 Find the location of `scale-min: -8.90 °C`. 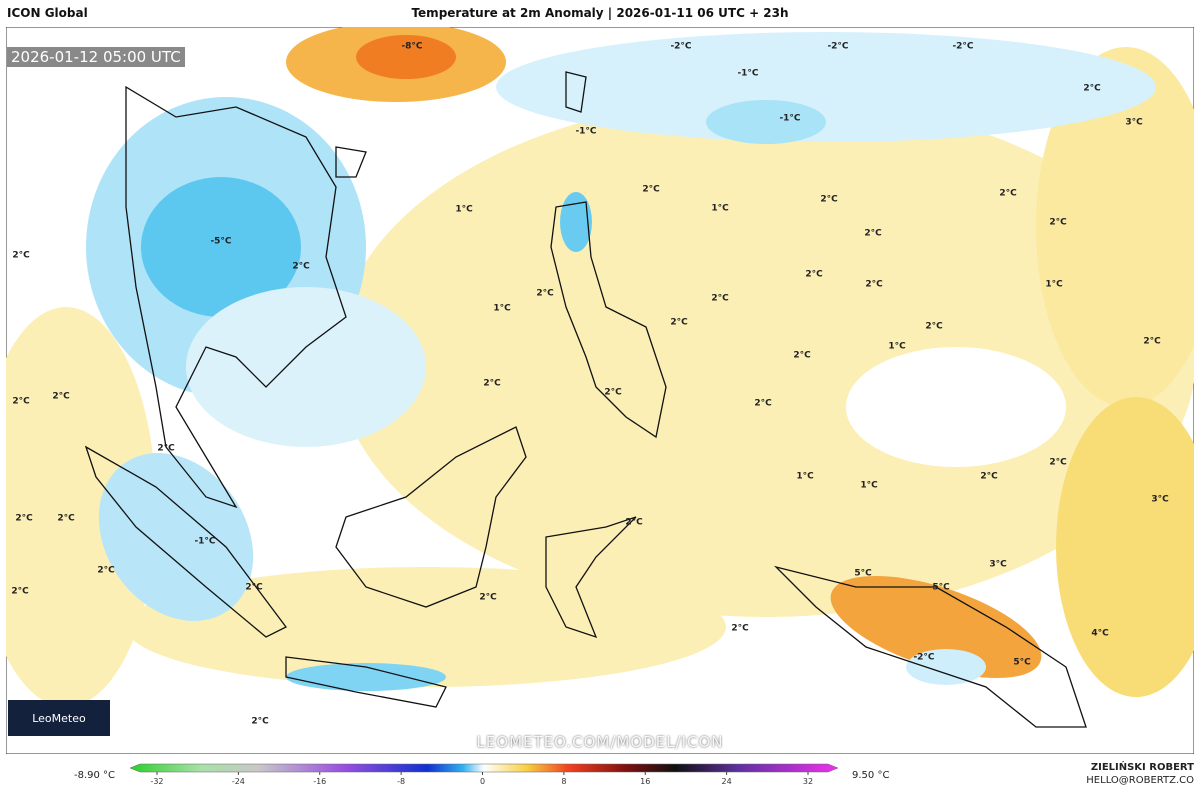

scale-min: -8.90 °C is located at coordinates (95, 775).